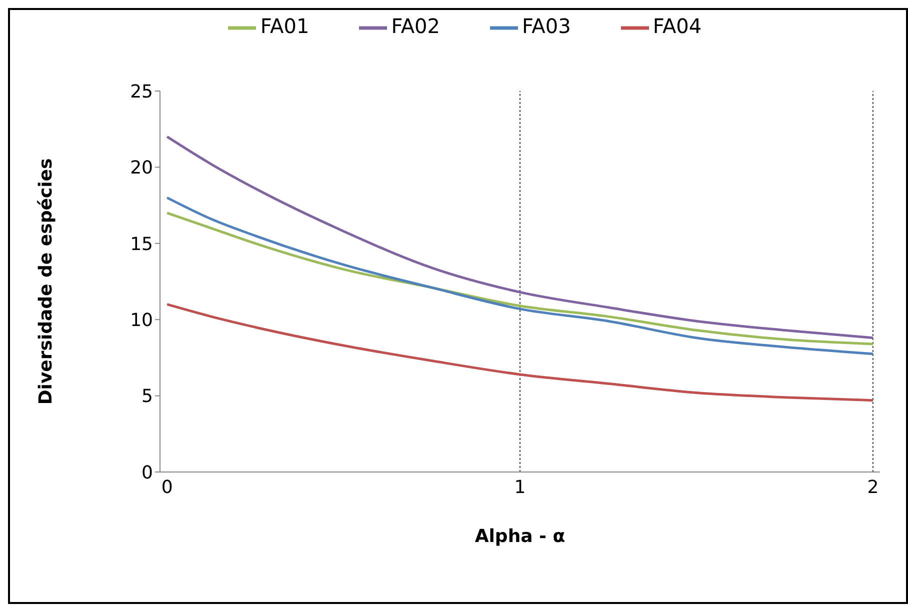  What do you see at coordinates (873, 487) in the screenshot?
I see `x-tick-label: 2` at bounding box center [873, 487].